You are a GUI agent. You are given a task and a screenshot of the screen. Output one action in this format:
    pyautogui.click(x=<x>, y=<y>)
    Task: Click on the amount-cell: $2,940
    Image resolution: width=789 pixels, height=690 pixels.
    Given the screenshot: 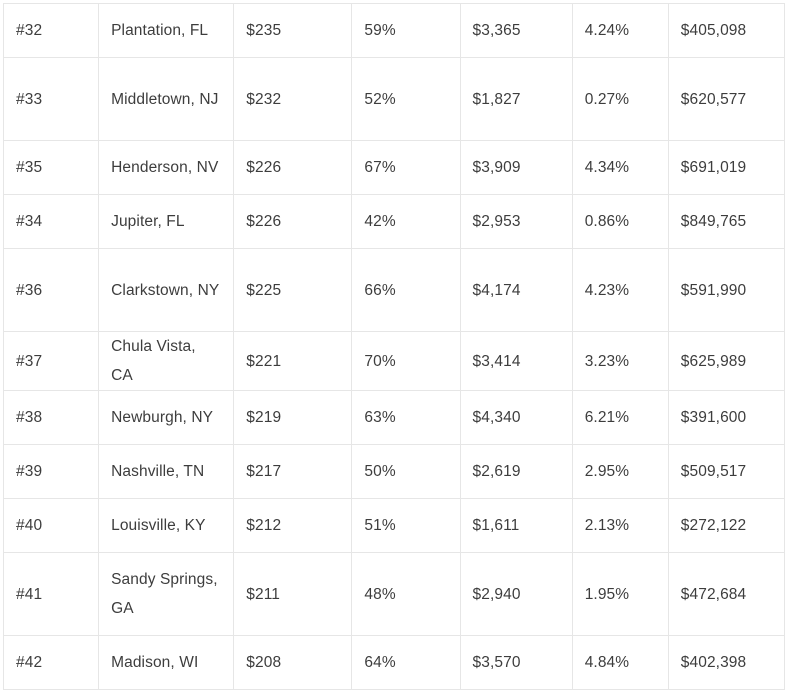 What is the action you would take?
    pyautogui.click(x=516, y=594)
    